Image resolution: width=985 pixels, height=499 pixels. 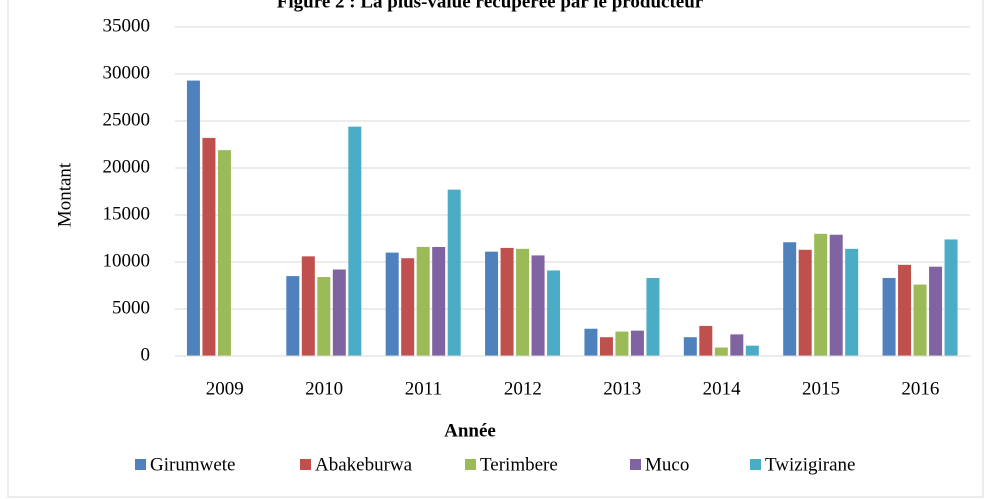 I want to click on y-tick-label: 15000, so click(x=127, y=213).